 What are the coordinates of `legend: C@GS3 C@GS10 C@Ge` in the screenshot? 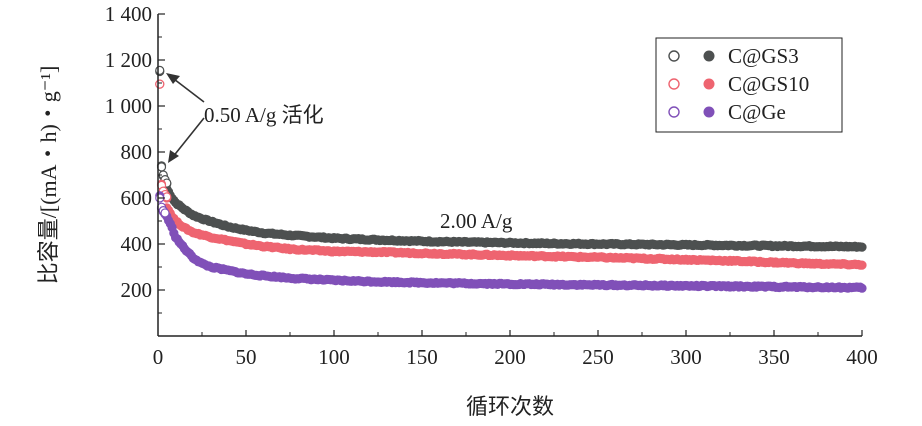 It's located at (749, 85).